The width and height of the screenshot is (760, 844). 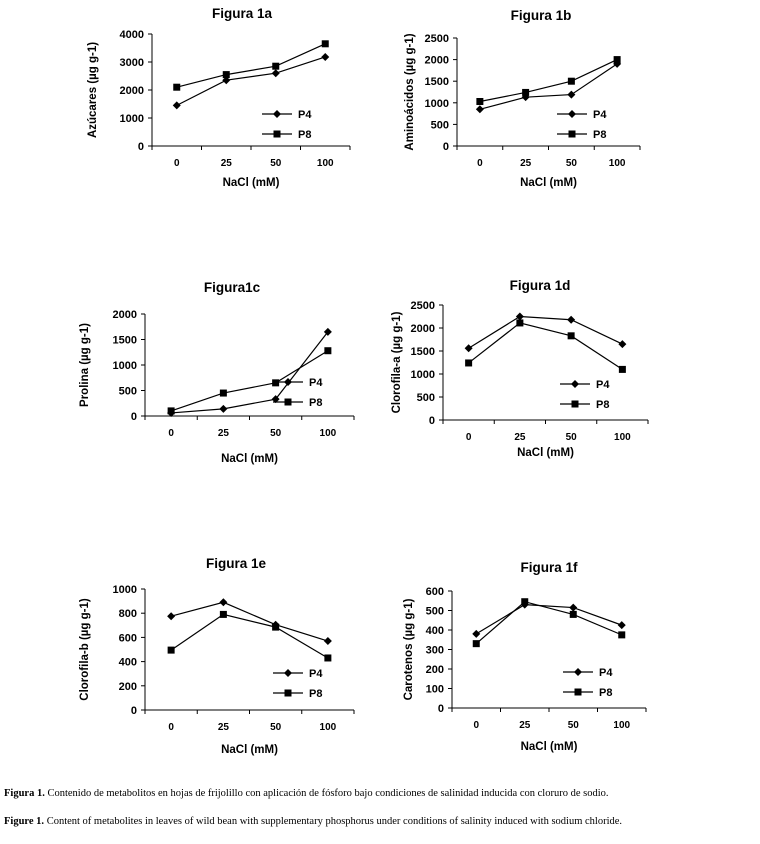 What do you see at coordinates (24, 793) in the screenshot?
I see `caption-spanish-label: Figura 1.` at bounding box center [24, 793].